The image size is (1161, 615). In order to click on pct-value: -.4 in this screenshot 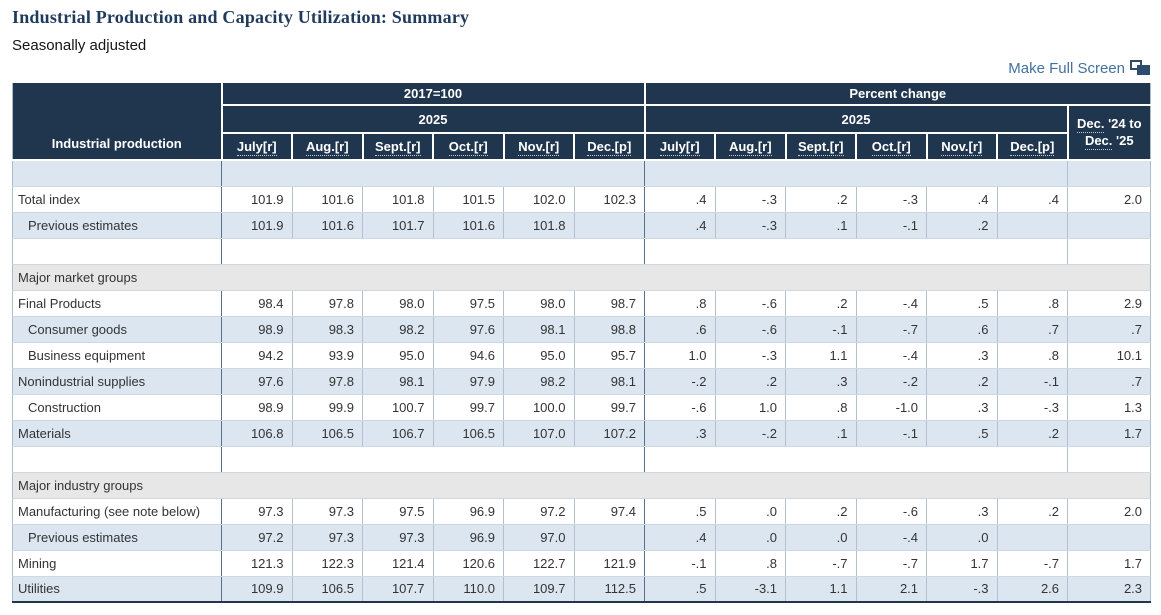, I will do `click(892, 355)`.